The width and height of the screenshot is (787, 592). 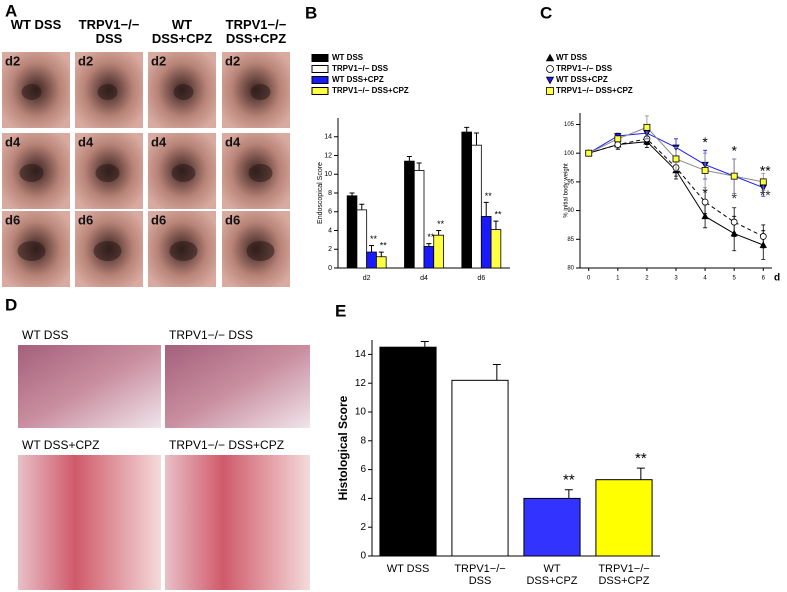 What do you see at coordinates (424, 278) in the screenshot?
I see `x-tick-label: d4` at bounding box center [424, 278].